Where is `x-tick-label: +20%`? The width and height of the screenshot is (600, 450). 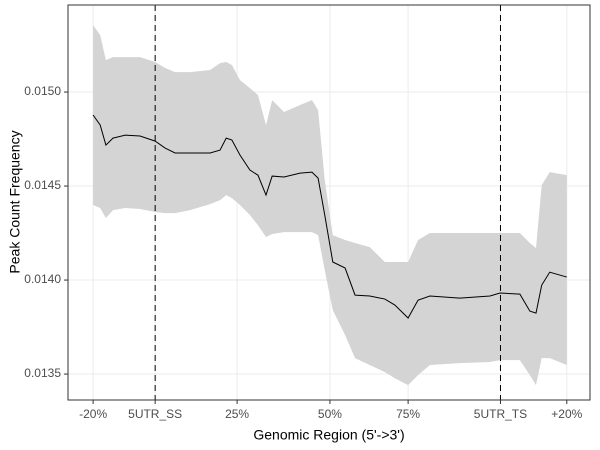
x-tick-label: +20% is located at coordinates (566, 414).